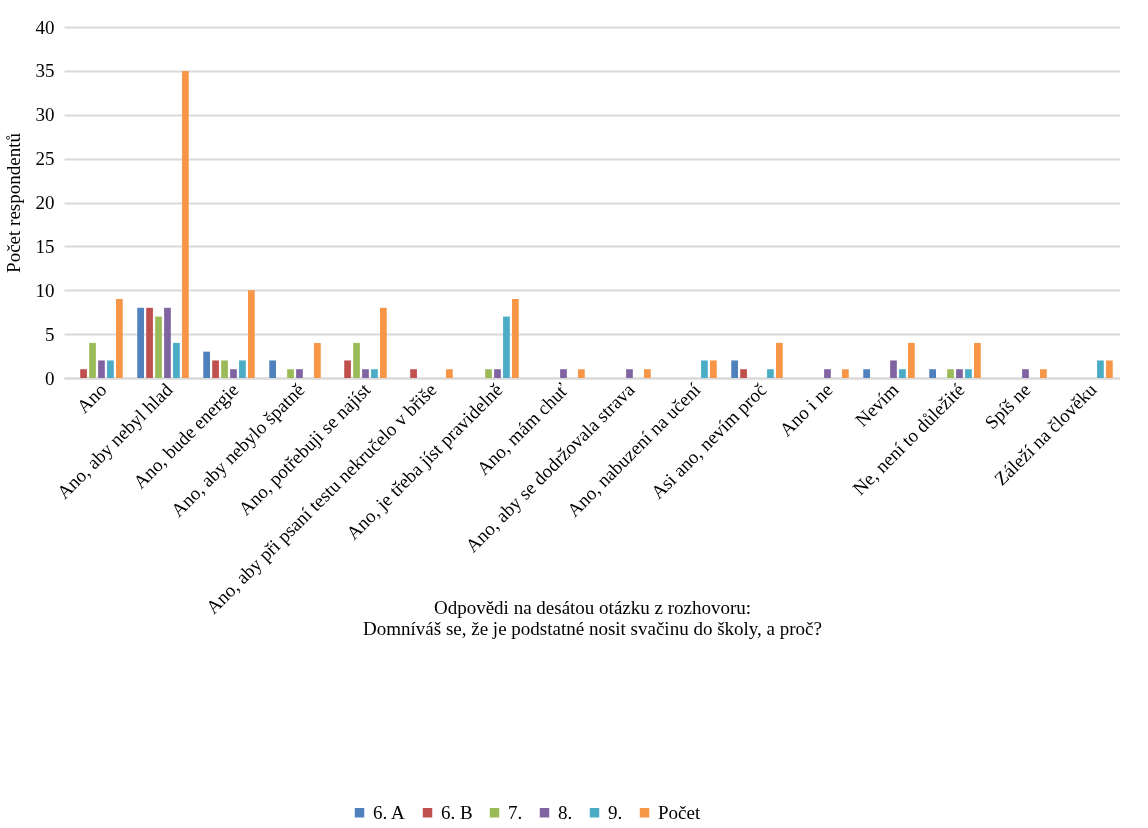  What do you see at coordinates (45, 71) in the screenshot?
I see `y-tick-label: 35` at bounding box center [45, 71].